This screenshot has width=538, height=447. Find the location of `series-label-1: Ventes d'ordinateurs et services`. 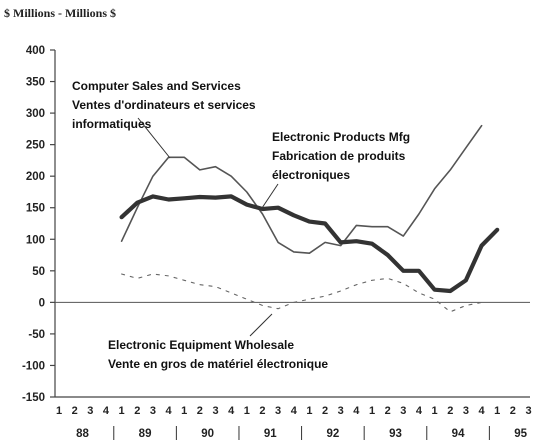

series-label-1: Ventes d'ordinateurs et services is located at coordinates (164, 105).